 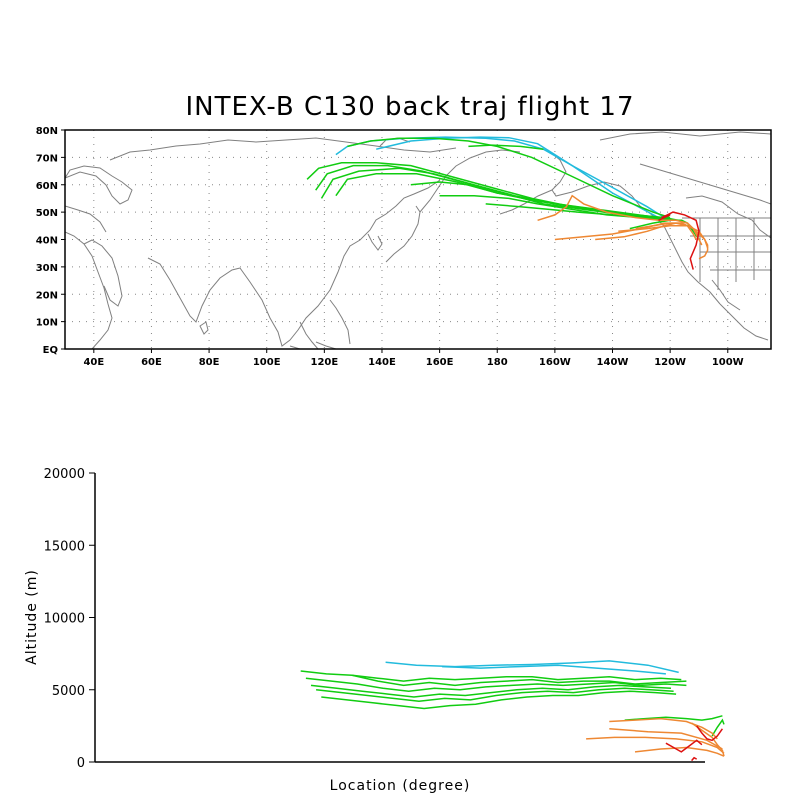 I want to click on map-x-tick-label: 120E, so click(x=324, y=362).